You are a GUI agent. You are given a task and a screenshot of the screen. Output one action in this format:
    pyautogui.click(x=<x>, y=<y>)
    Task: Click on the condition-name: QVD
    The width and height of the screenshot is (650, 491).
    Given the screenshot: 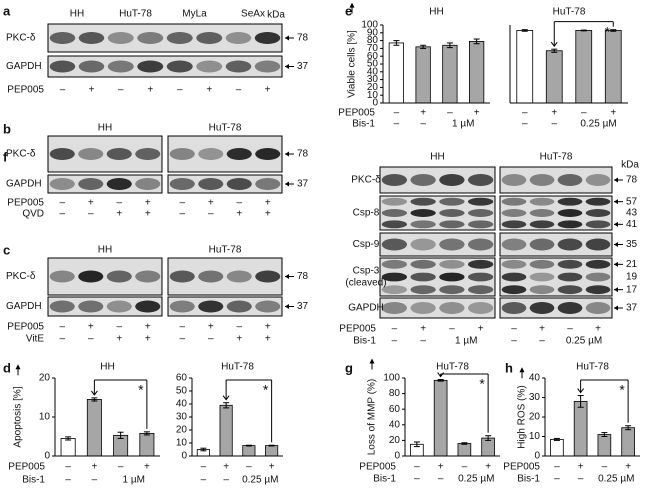 What is the action you would take?
    pyautogui.click(x=33, y=214)
    